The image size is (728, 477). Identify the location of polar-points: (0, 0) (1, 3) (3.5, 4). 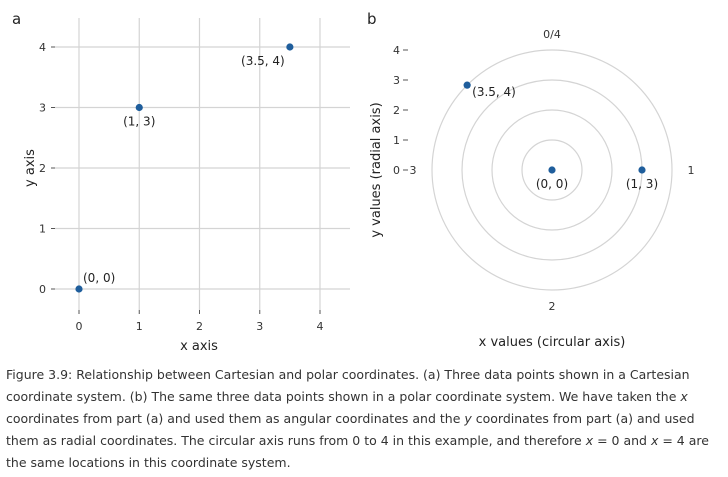
(560, 136).